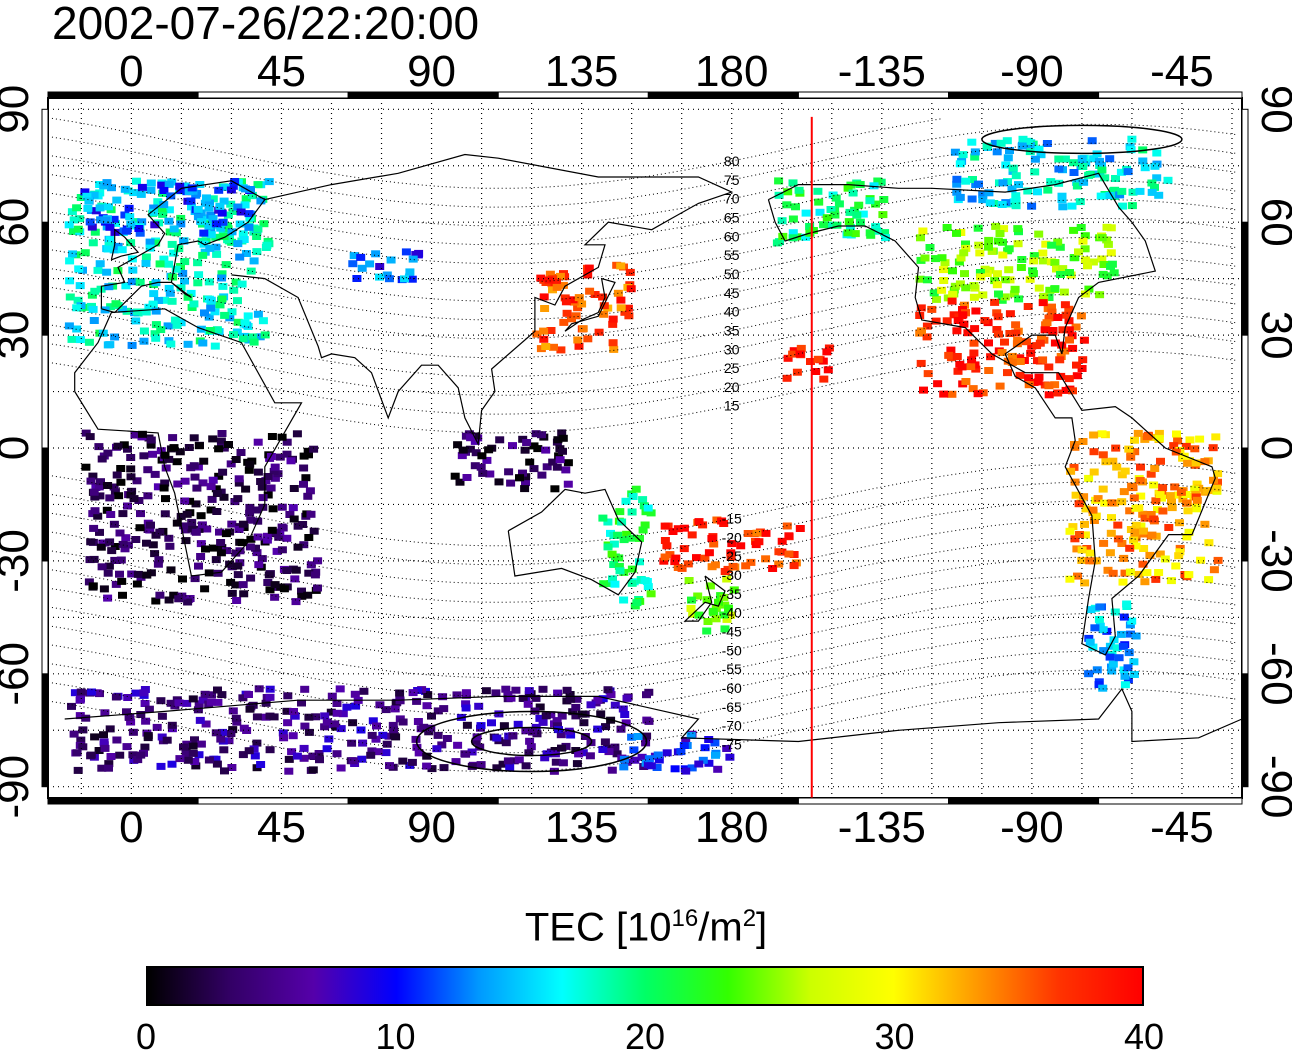 The image size is (1292, 1058). Describe the element at coordinates (590, 304) in the screenshot. I see `coastline` at that location.